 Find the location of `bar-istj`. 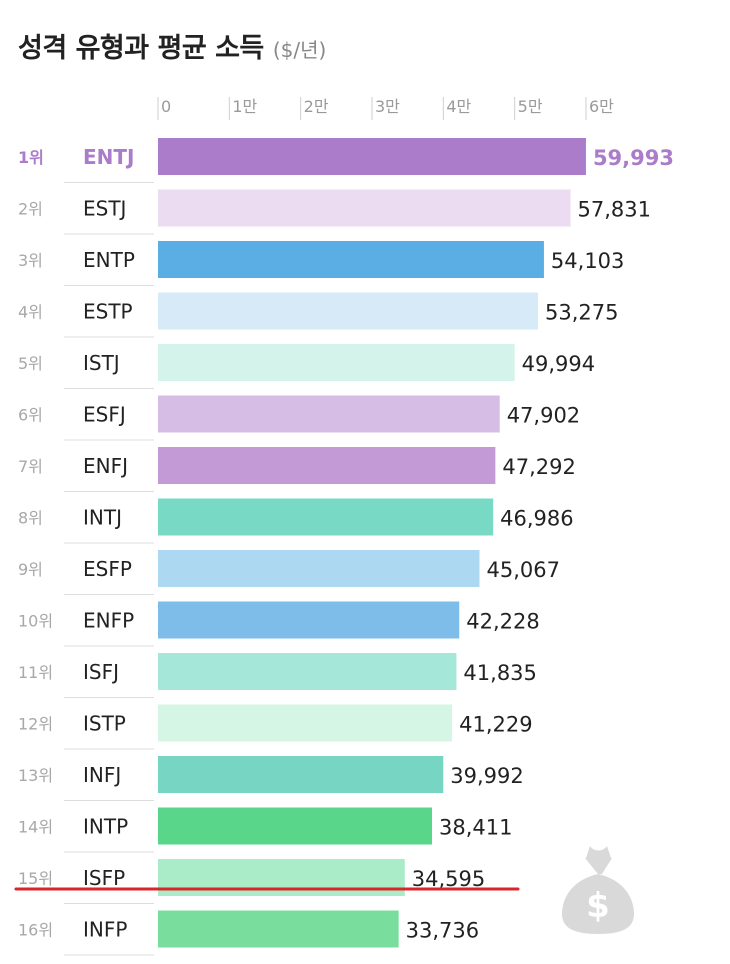

bar-istj is located at coordinates (336, 362).